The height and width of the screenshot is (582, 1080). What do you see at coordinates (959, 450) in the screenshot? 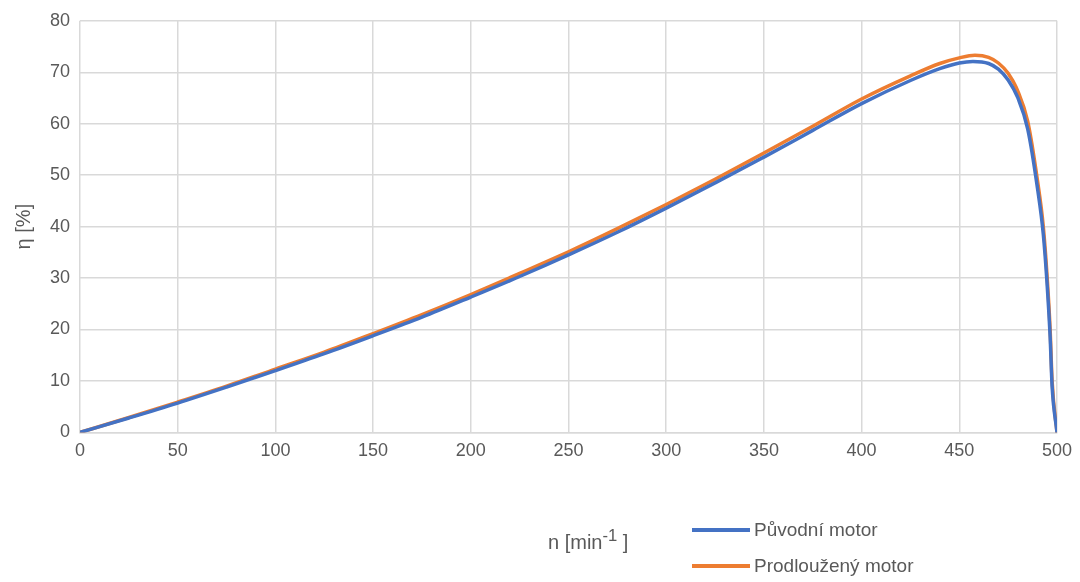
I see `x-tick-label: 450` at bounding box center [959, 450].